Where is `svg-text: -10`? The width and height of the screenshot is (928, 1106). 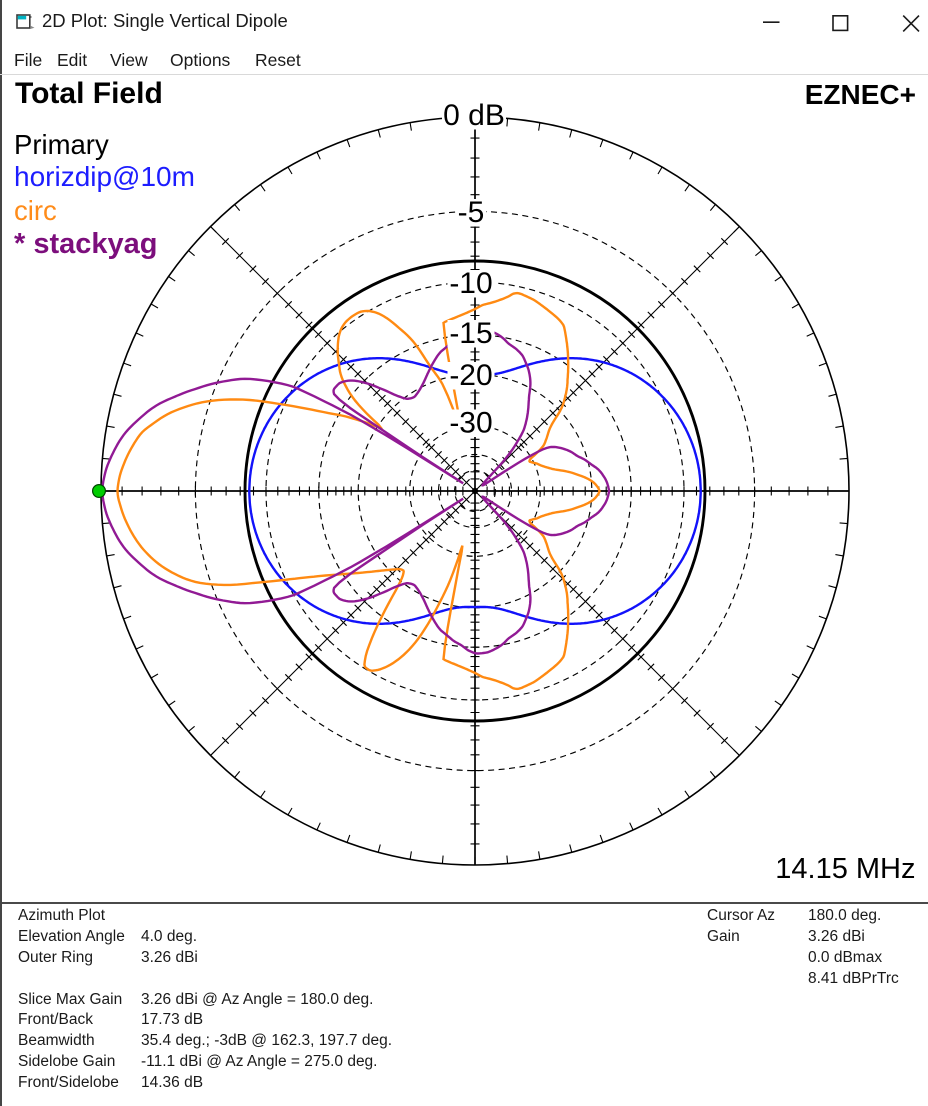
svg-text: -10 is located at coordinates (470, 283).